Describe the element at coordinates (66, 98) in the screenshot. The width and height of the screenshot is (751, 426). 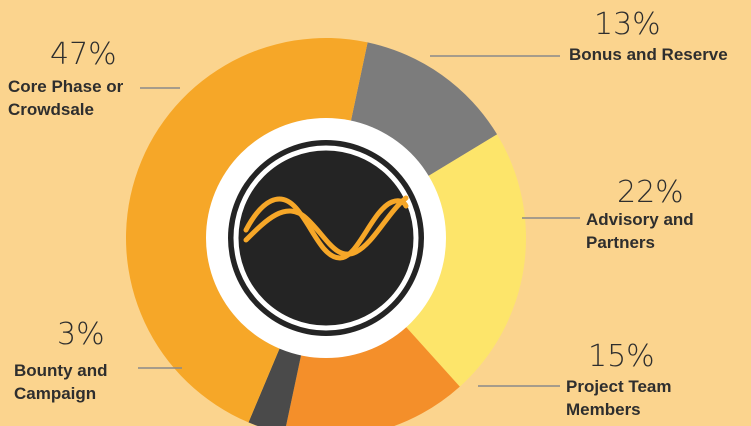
I see `slice-label-core: Core Phase or Crowdsale` at that location.